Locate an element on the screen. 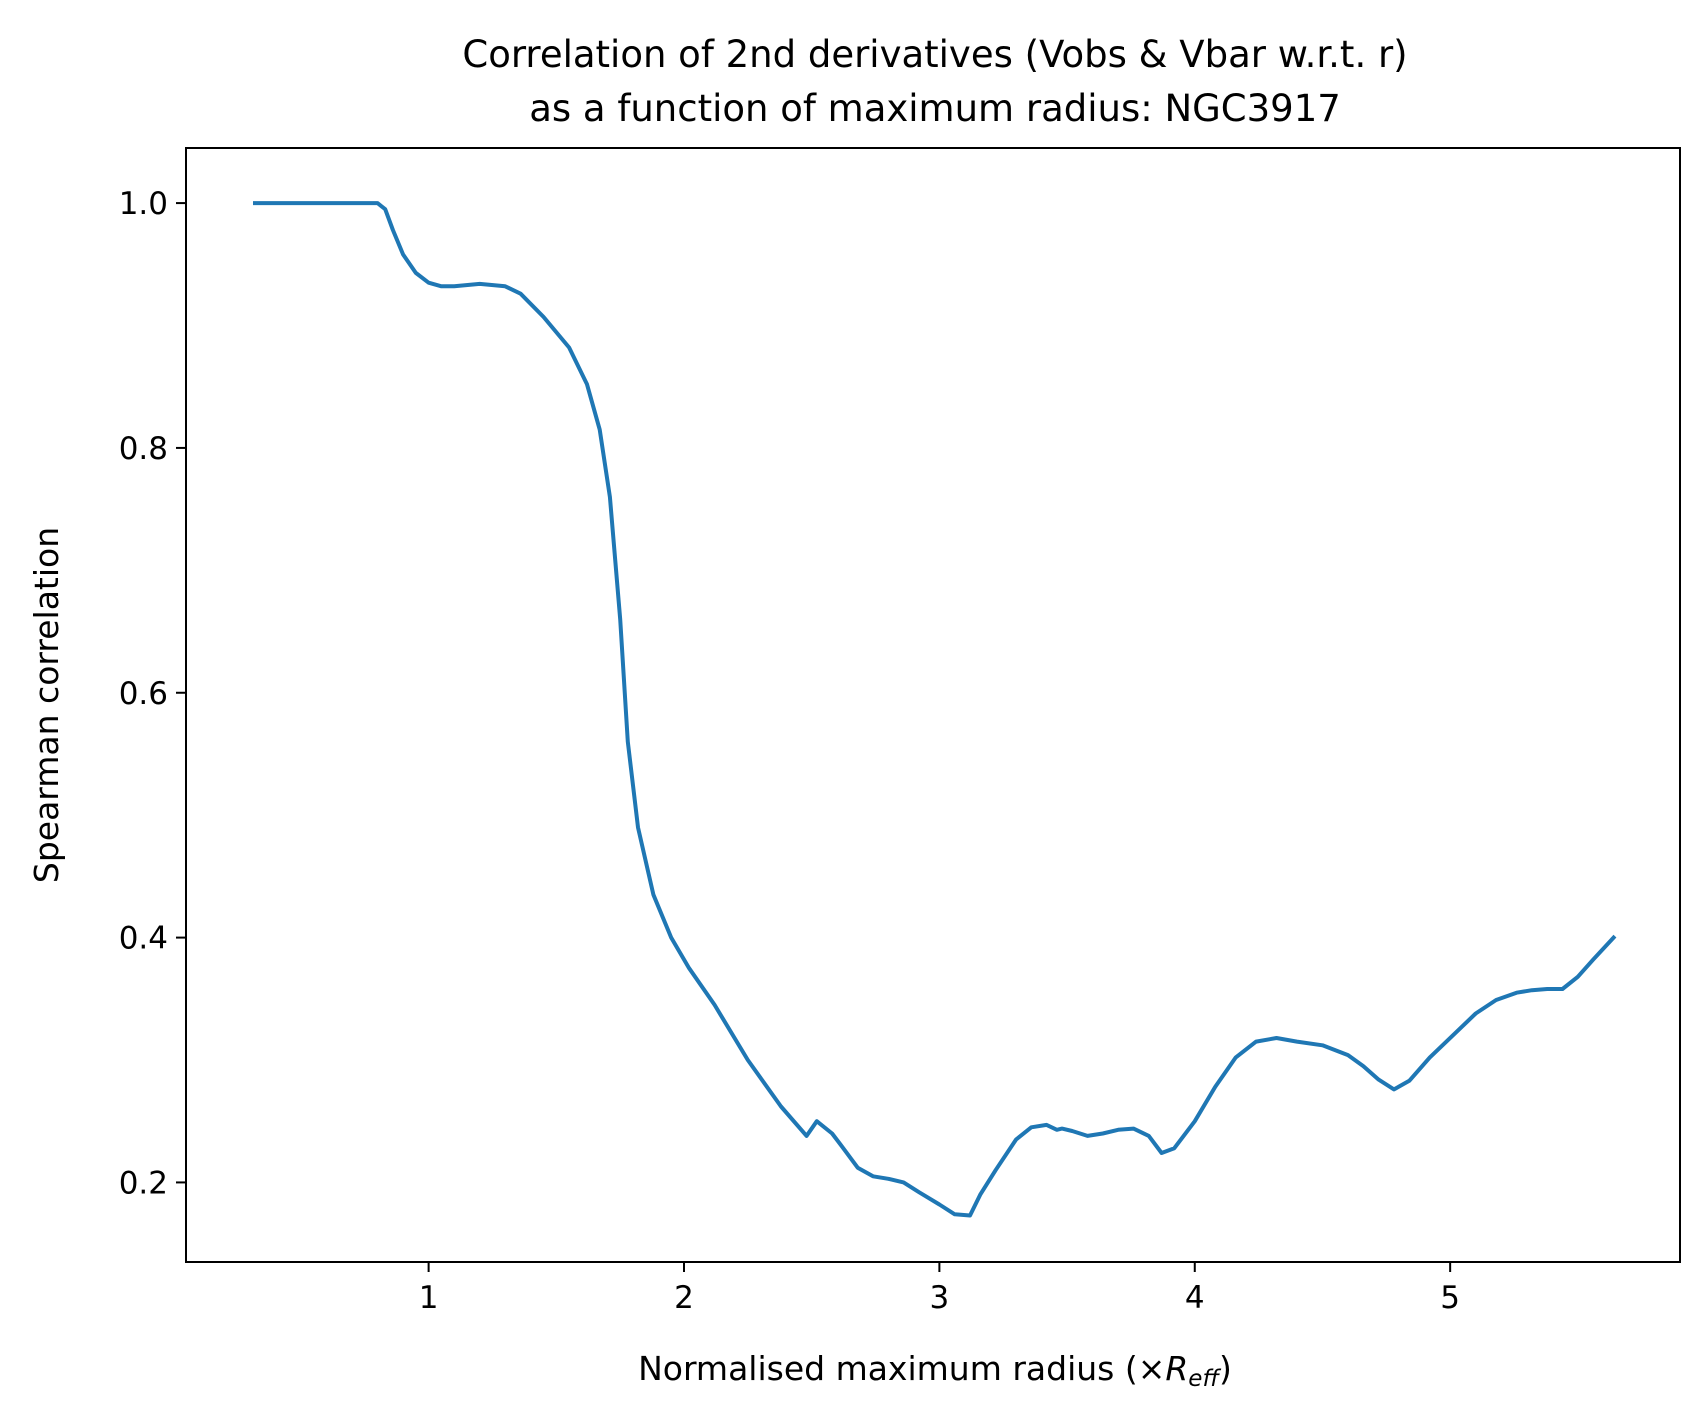  y-tick-label: 0.2 is located at coordinates (143, 1183).